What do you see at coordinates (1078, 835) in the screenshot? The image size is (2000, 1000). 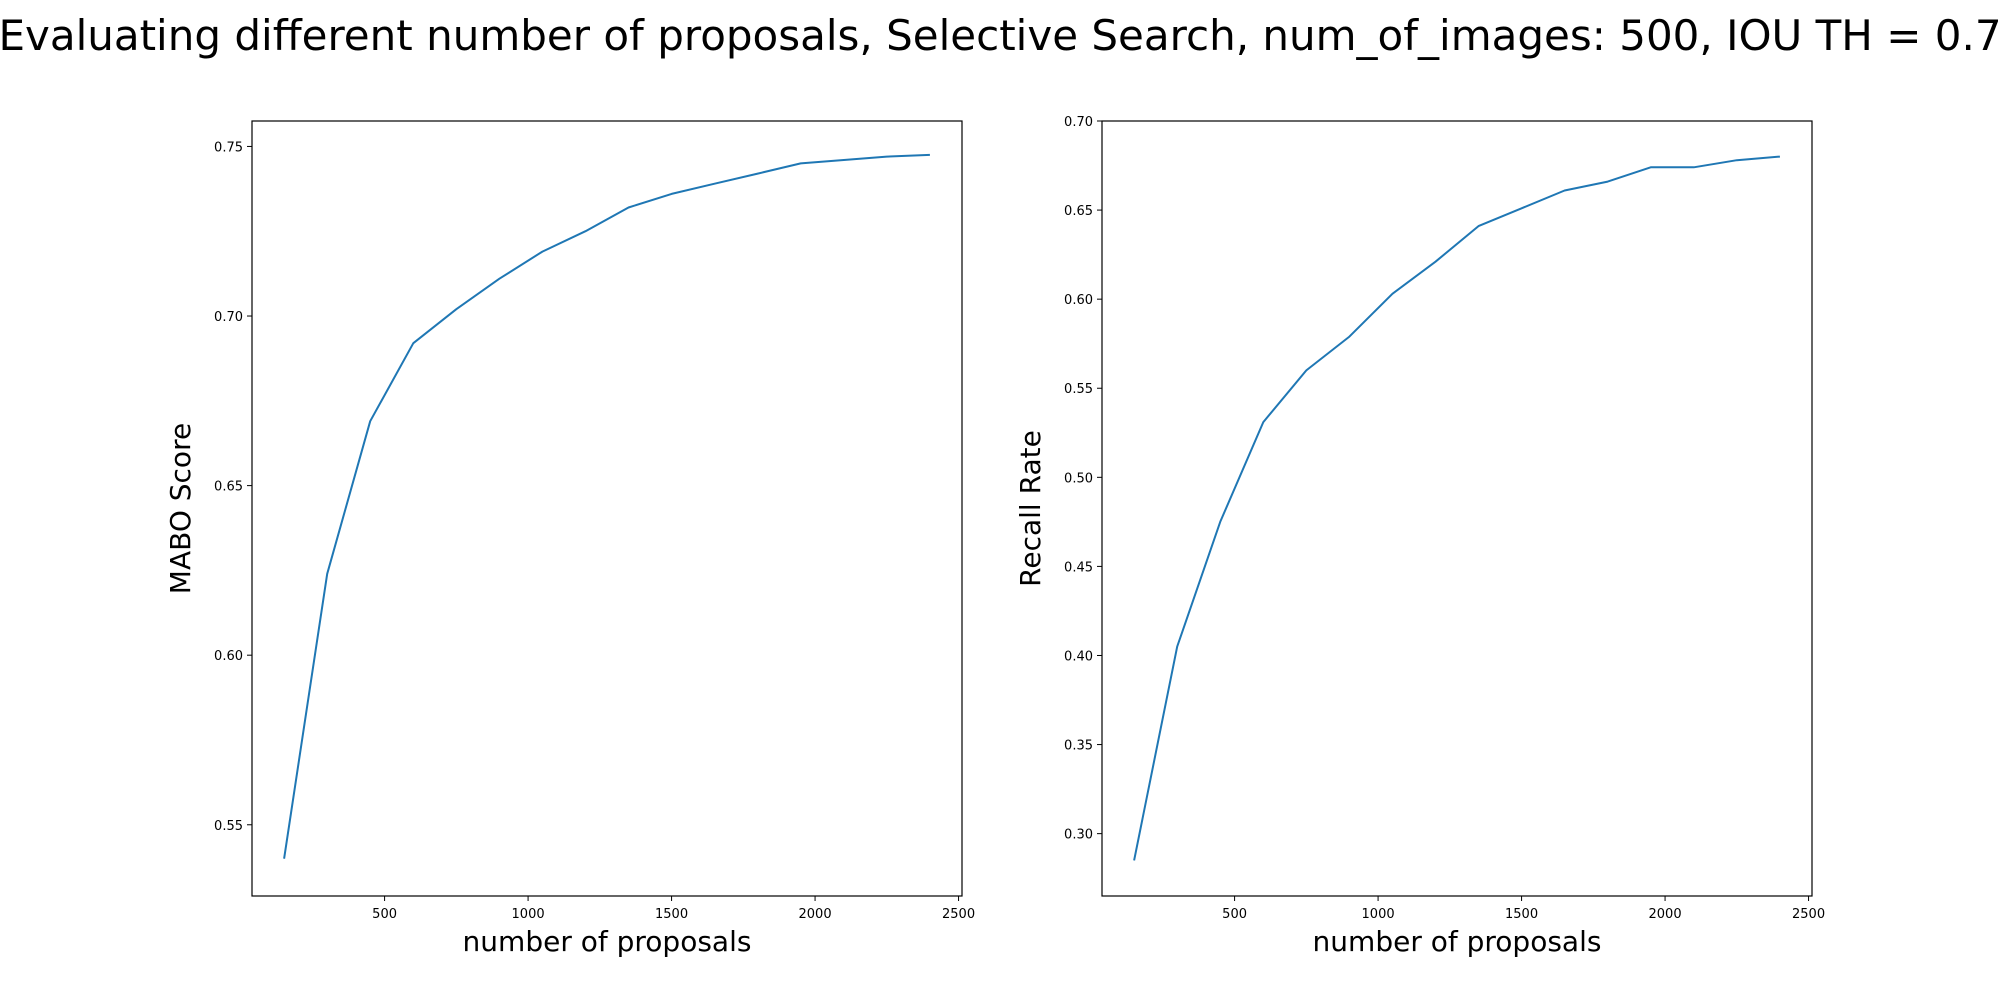 I see `y-tick-label: 0.30` at bounding box center [1078, 835].